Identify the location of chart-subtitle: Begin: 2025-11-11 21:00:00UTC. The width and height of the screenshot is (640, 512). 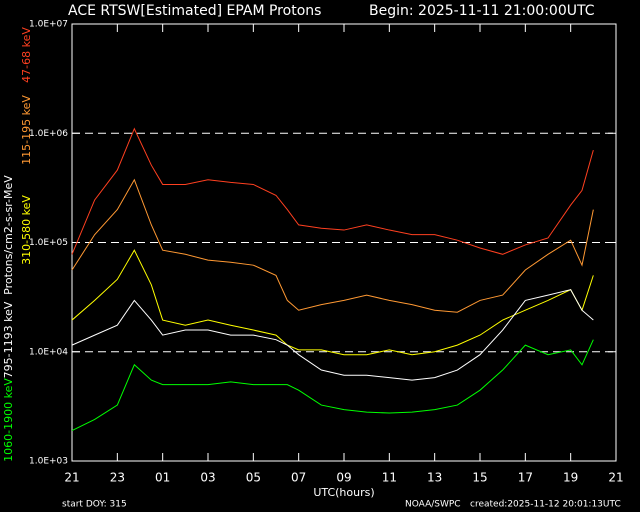
(482, 11).